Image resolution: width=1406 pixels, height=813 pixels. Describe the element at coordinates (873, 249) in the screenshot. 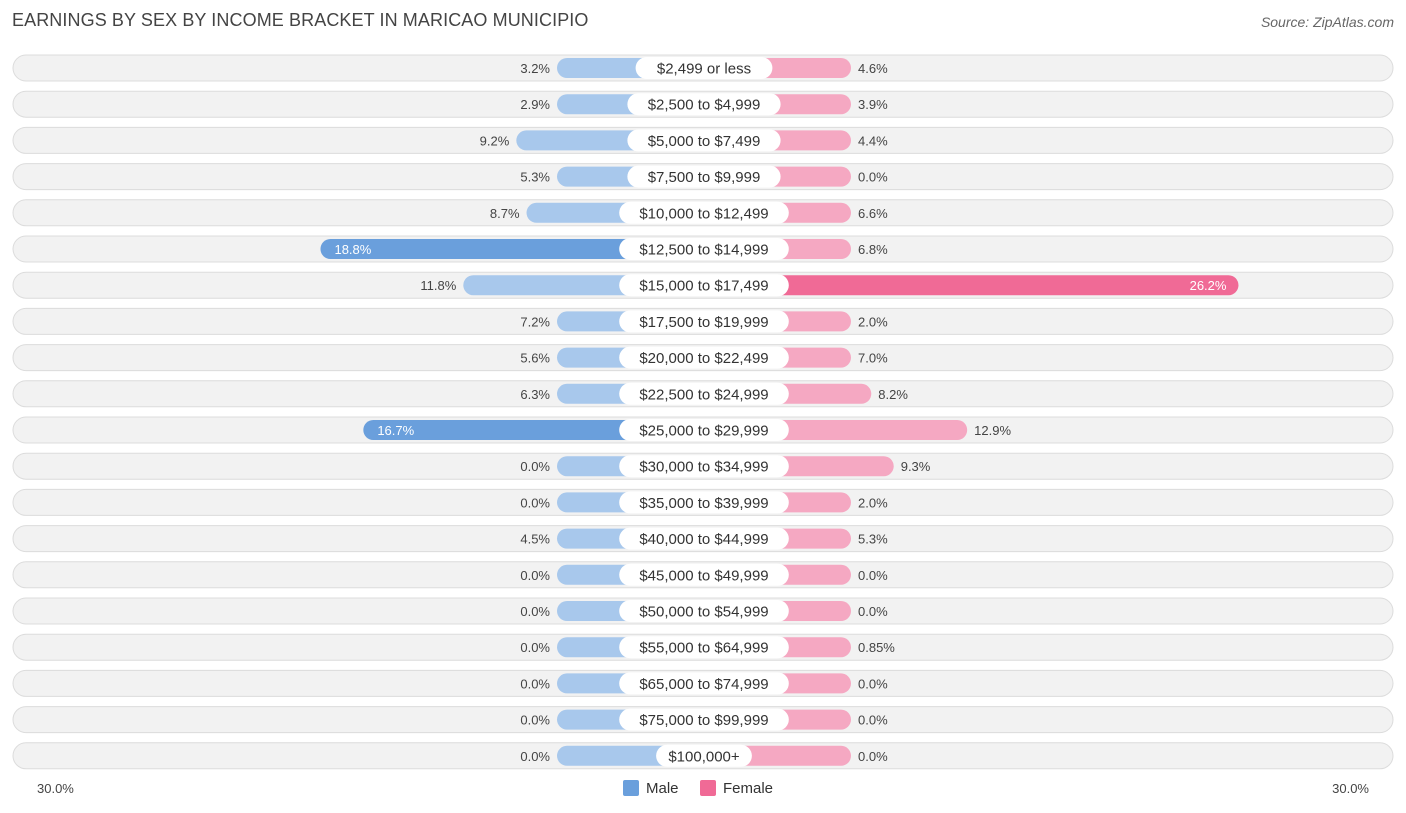

I see `female-value-label: 6.8%` at that location.